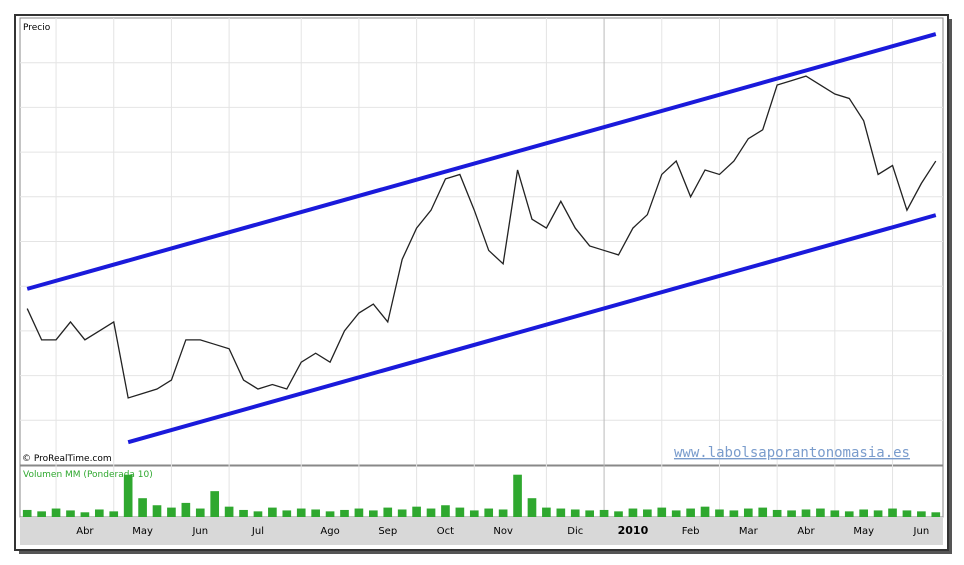 The width and height of the screenshot is (964, 565). I want to click on watermark: www.labolsaporantonomasia.es, so click(792, 453).